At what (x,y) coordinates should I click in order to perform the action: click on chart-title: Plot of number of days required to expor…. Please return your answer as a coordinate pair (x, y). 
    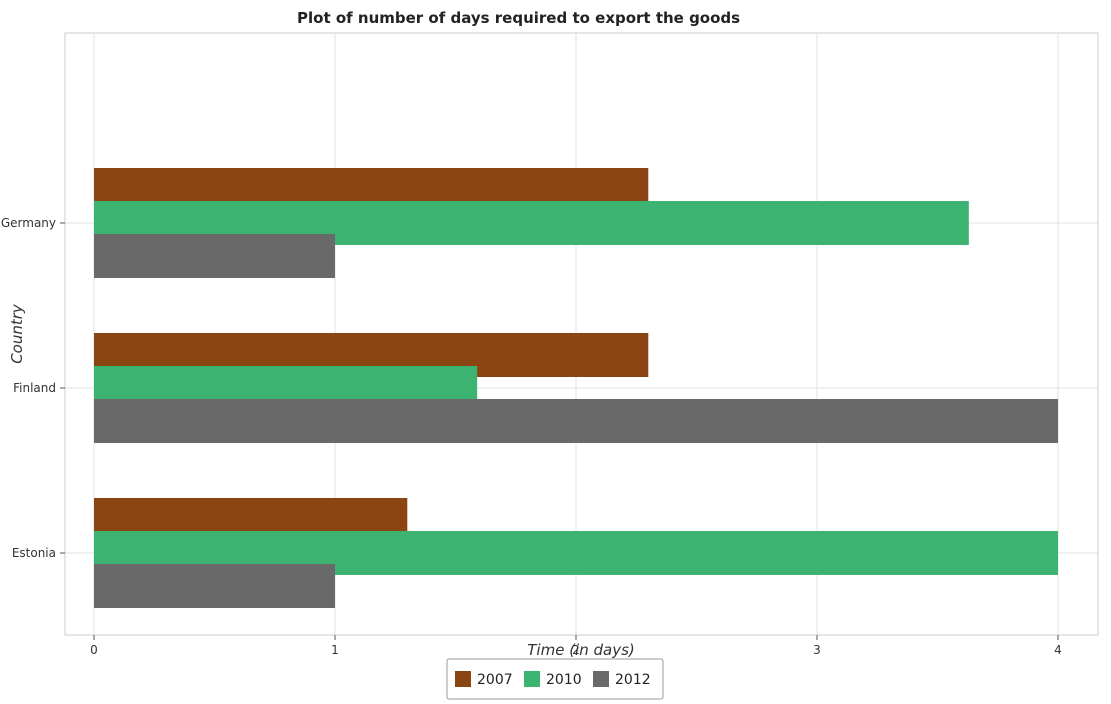
    Looking at the image, I should click on (518, 18).